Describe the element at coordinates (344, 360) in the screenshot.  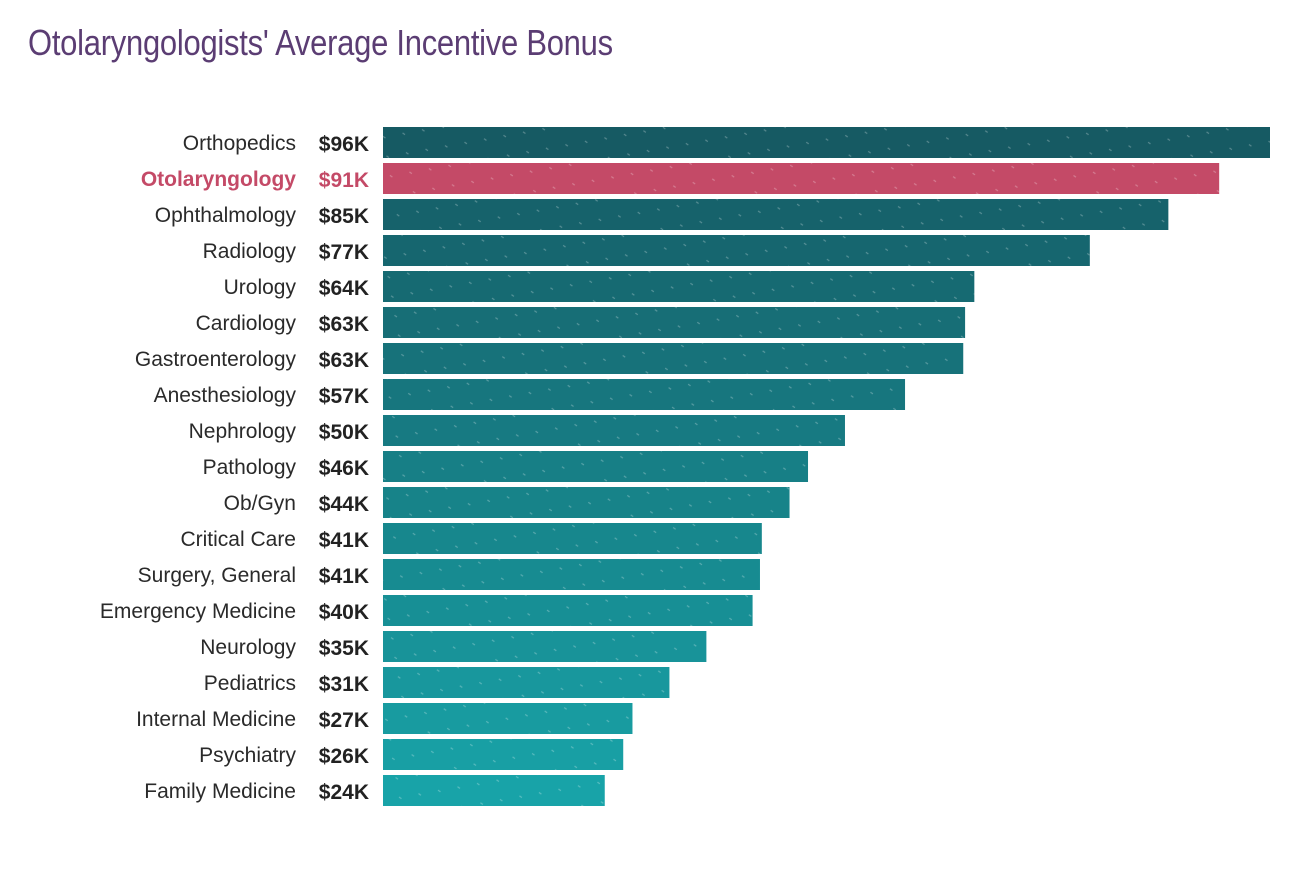
I see `value-label-gastroenterology: $63K` at that location.